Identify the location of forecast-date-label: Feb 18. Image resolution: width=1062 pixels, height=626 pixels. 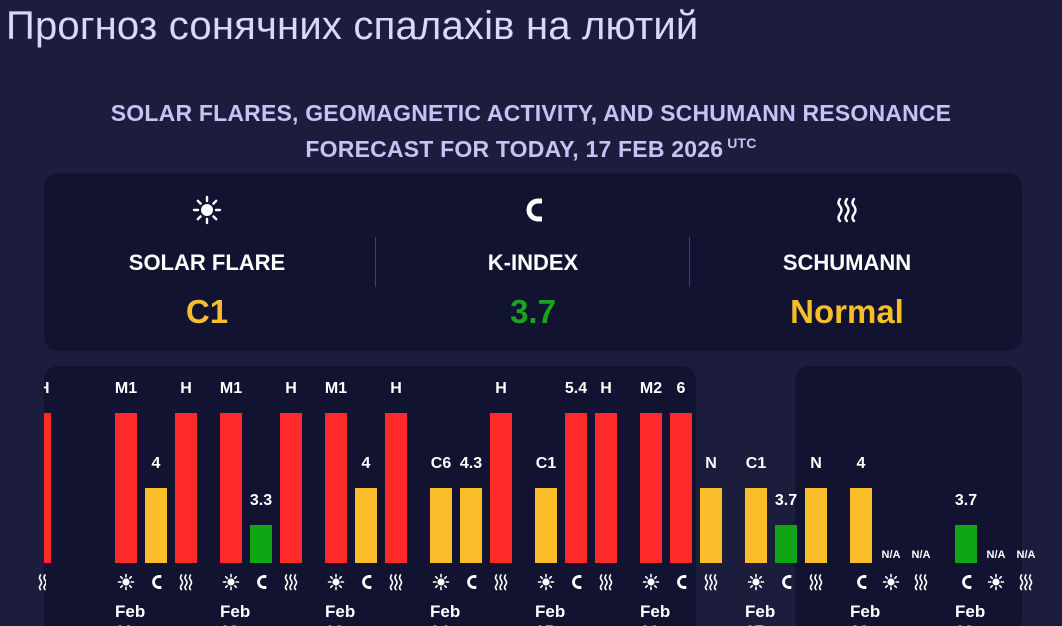
(865, 614).